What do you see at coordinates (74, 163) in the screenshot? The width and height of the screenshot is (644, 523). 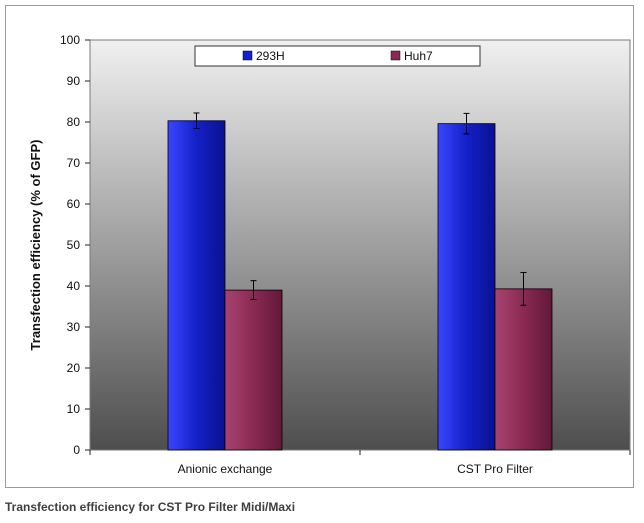 I see `y-tick-label: 70` at bounding box center [74, 163].